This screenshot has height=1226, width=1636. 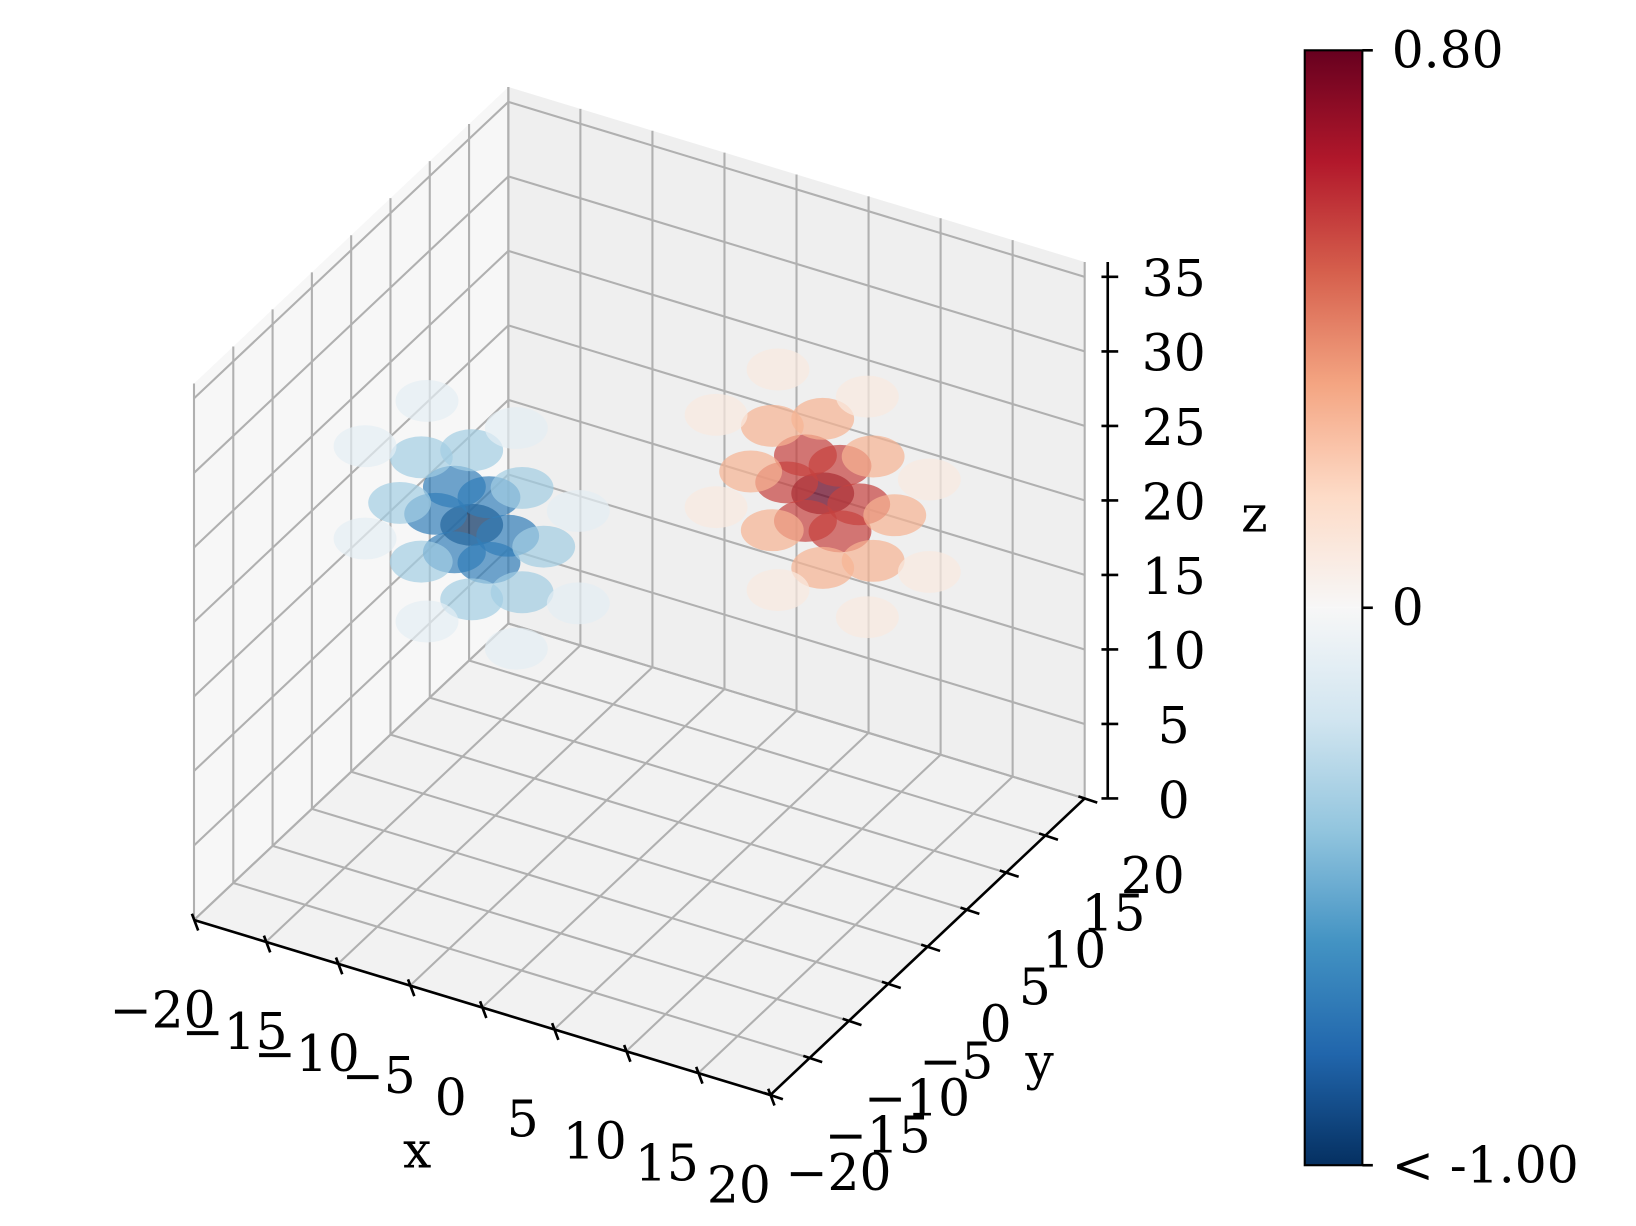 I want to click on x-axis-label: x, so click(x=417, y=1150).